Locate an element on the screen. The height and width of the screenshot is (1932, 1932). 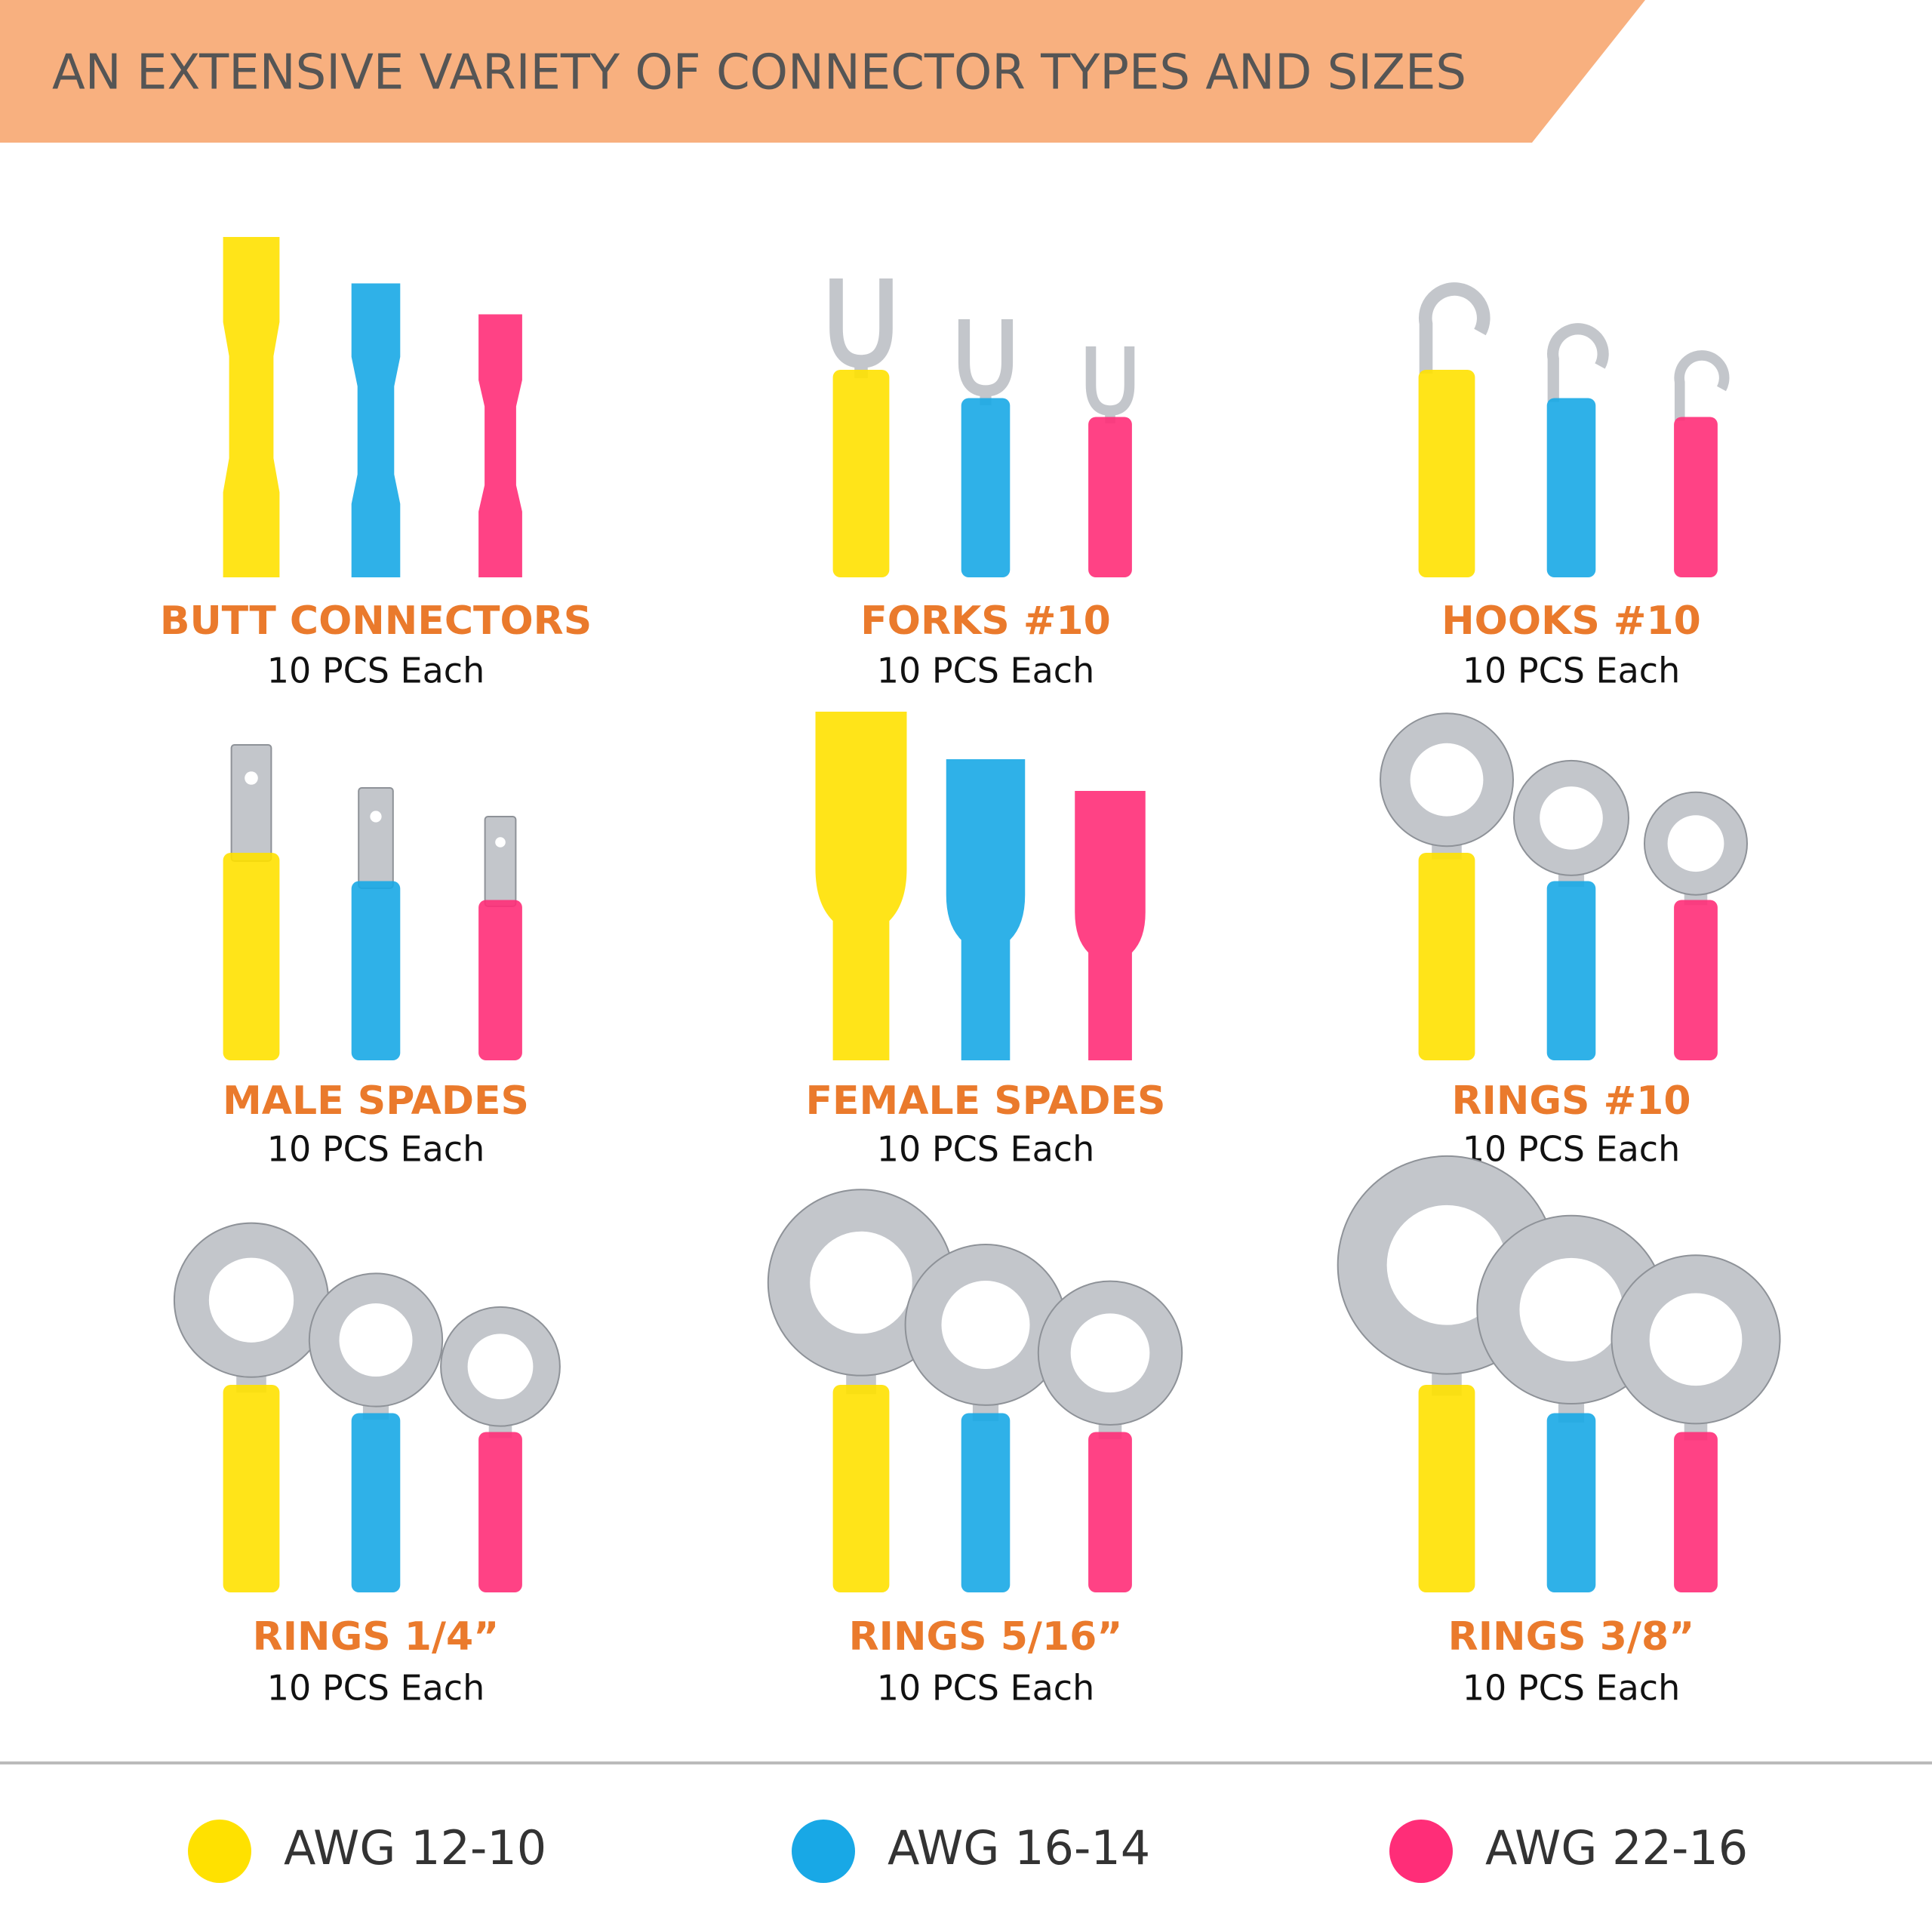
connector-cell: RINGS 1/4” 10 PCS Each is located at coordinates (367, 1465).